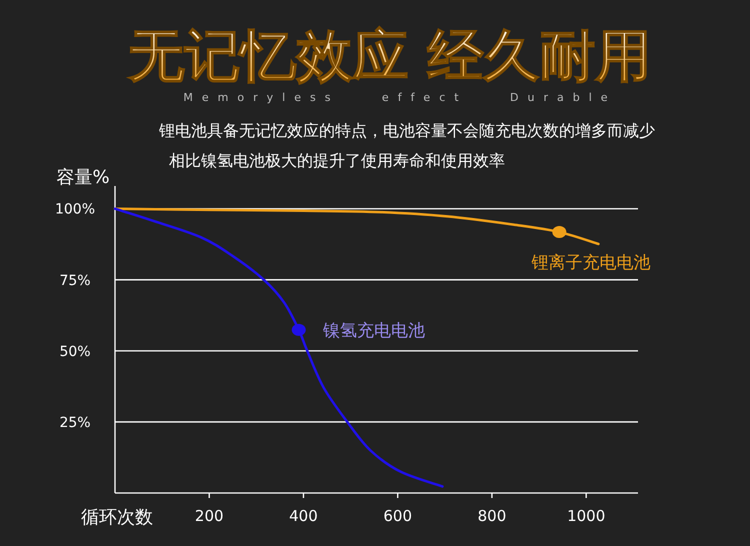 The image size is (750, 546). Describe the element at coordinates (75, 352) in the screenshot. I see `y-tick-label: 50%` at that location.